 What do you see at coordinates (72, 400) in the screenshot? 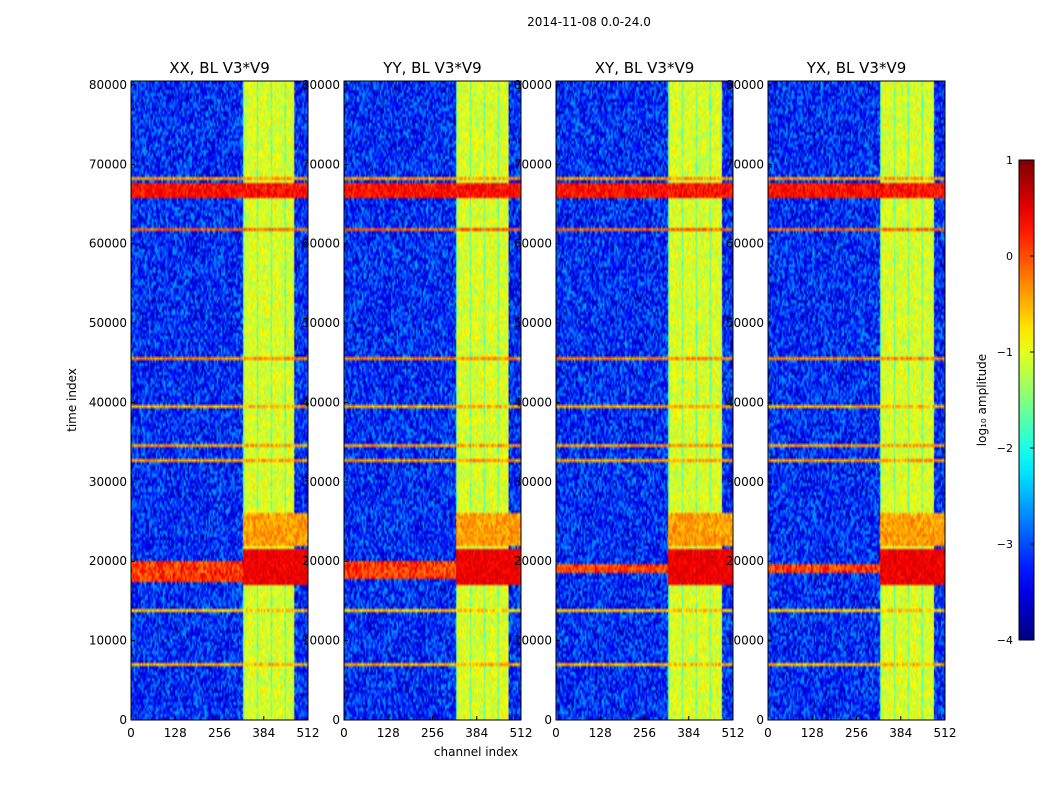
I see `y-axis-label: time index` at bounding box center [72, 400].